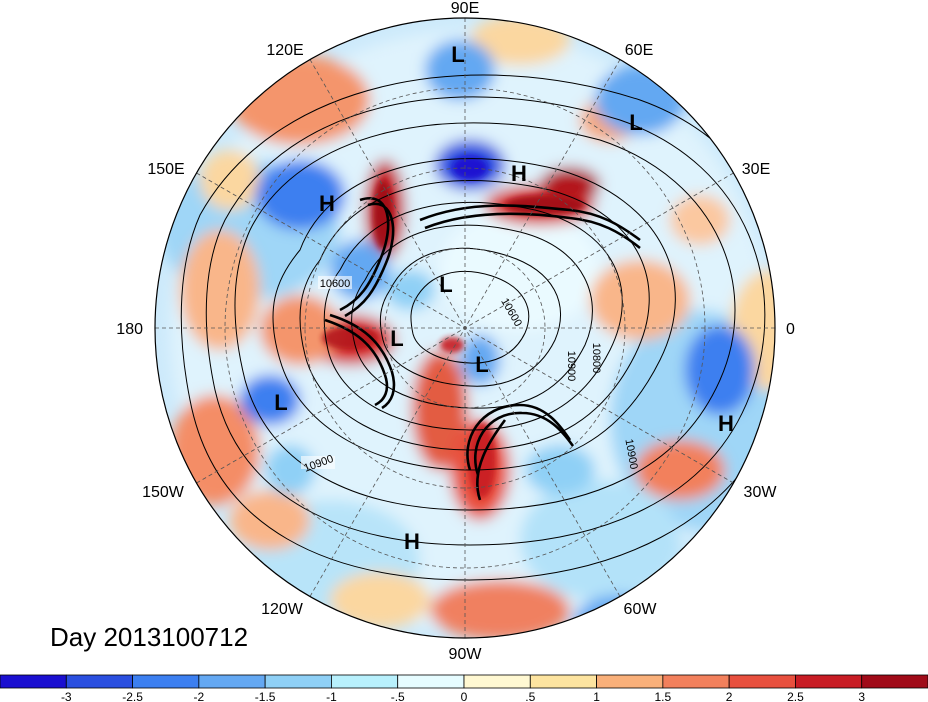 This screenshot has width=928, height=702. Describe the element at coordinates (199, 696) in the screenshot. I see `colorbar-tick-label: -2` at that location.